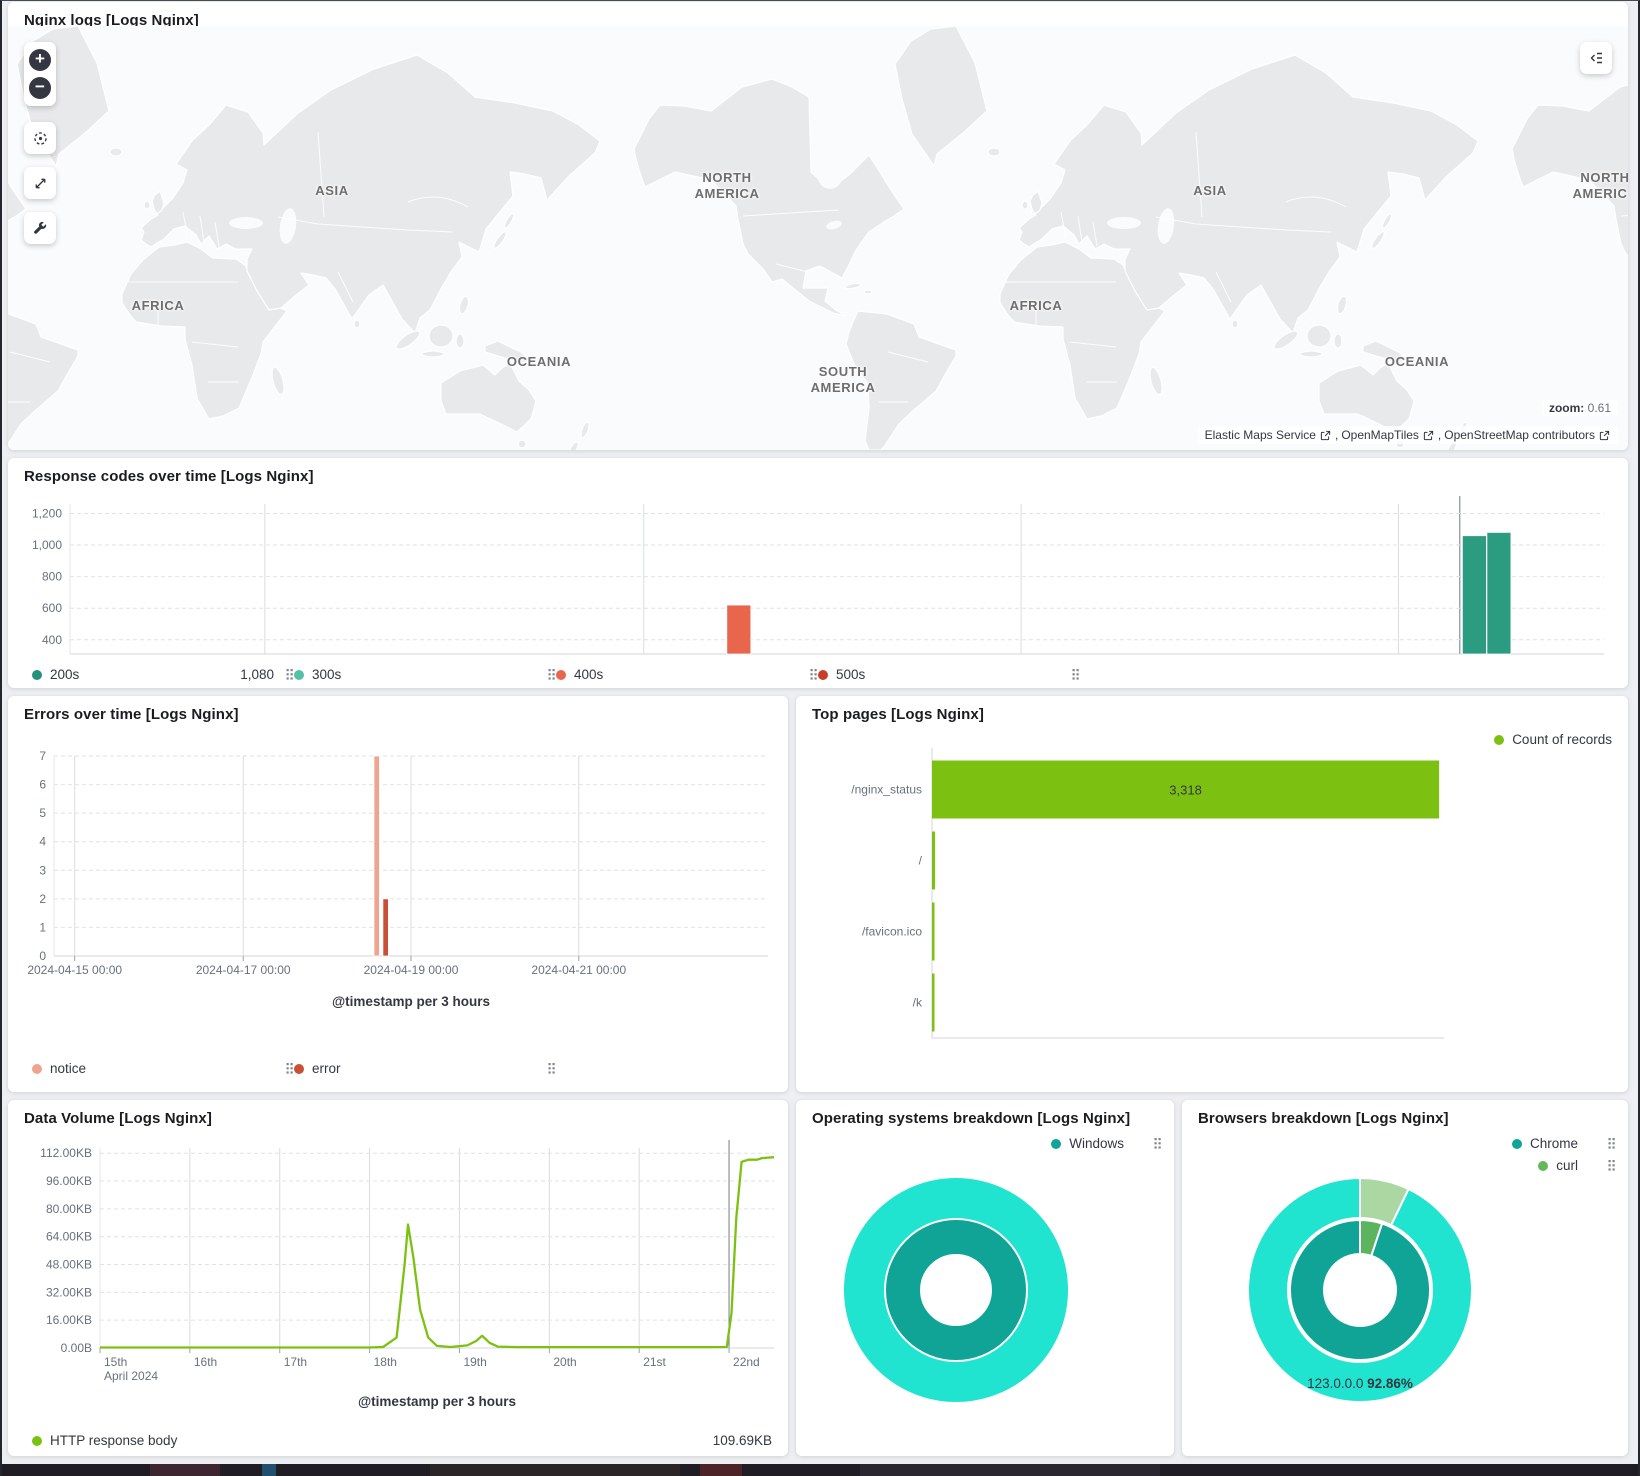 The height and width of the screenshot is (1476, 1640). I want to click on legend-item-chrome: Chrome, so click(1563, 1143).